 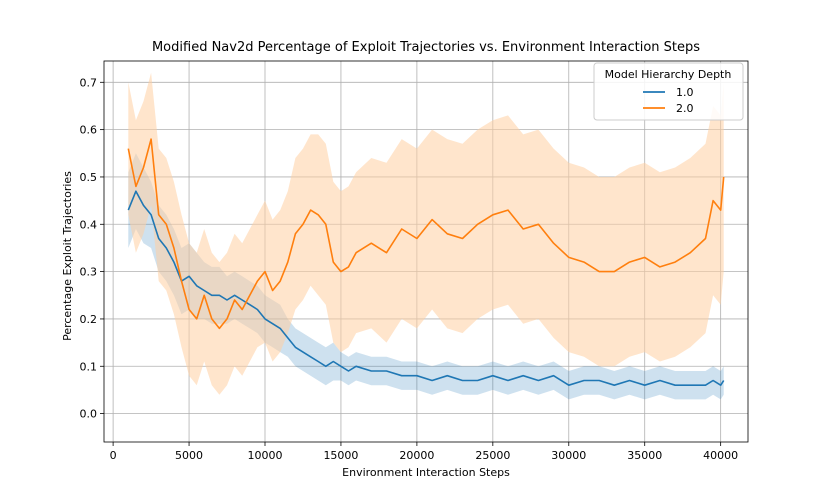 I want to click on legend-label-1-0: 1.0, so click(x=685, y=92).